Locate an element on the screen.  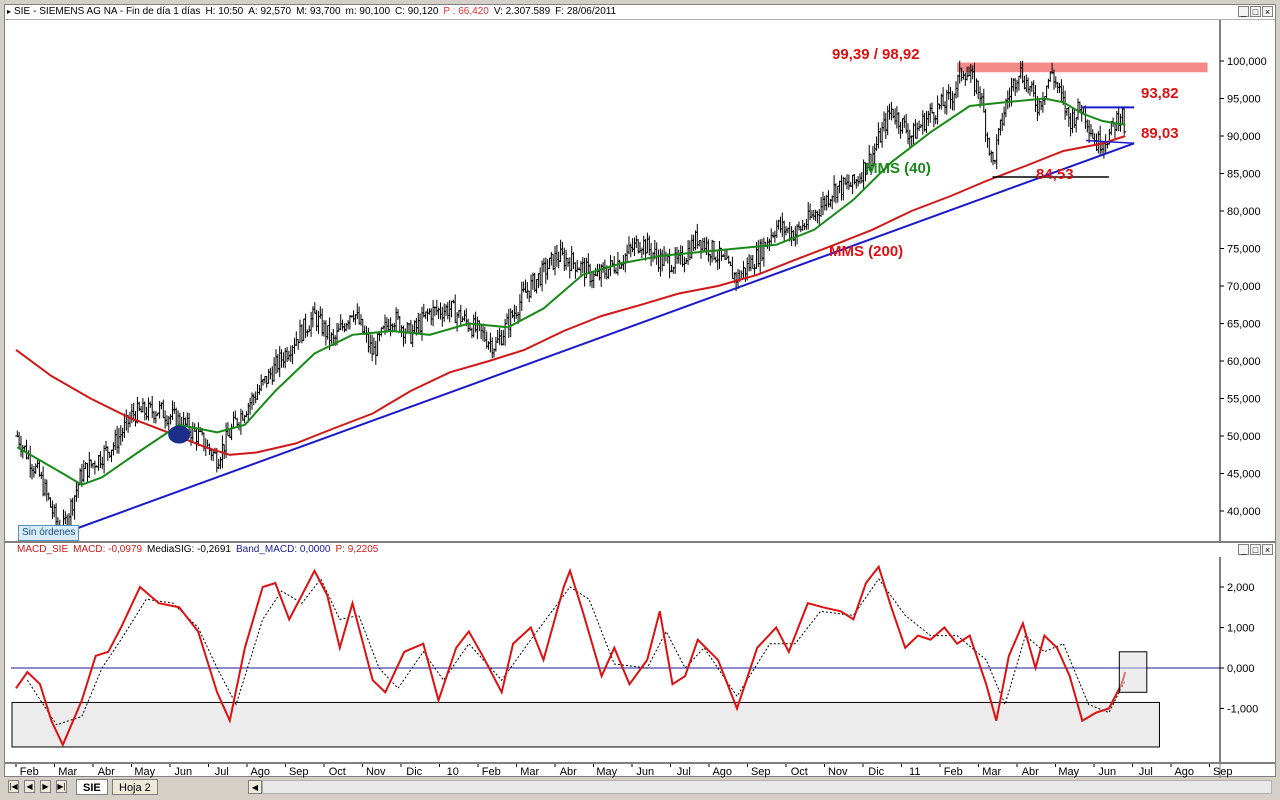
price-y-tick-label: 70,000 is located at coordinates (1244, 287).